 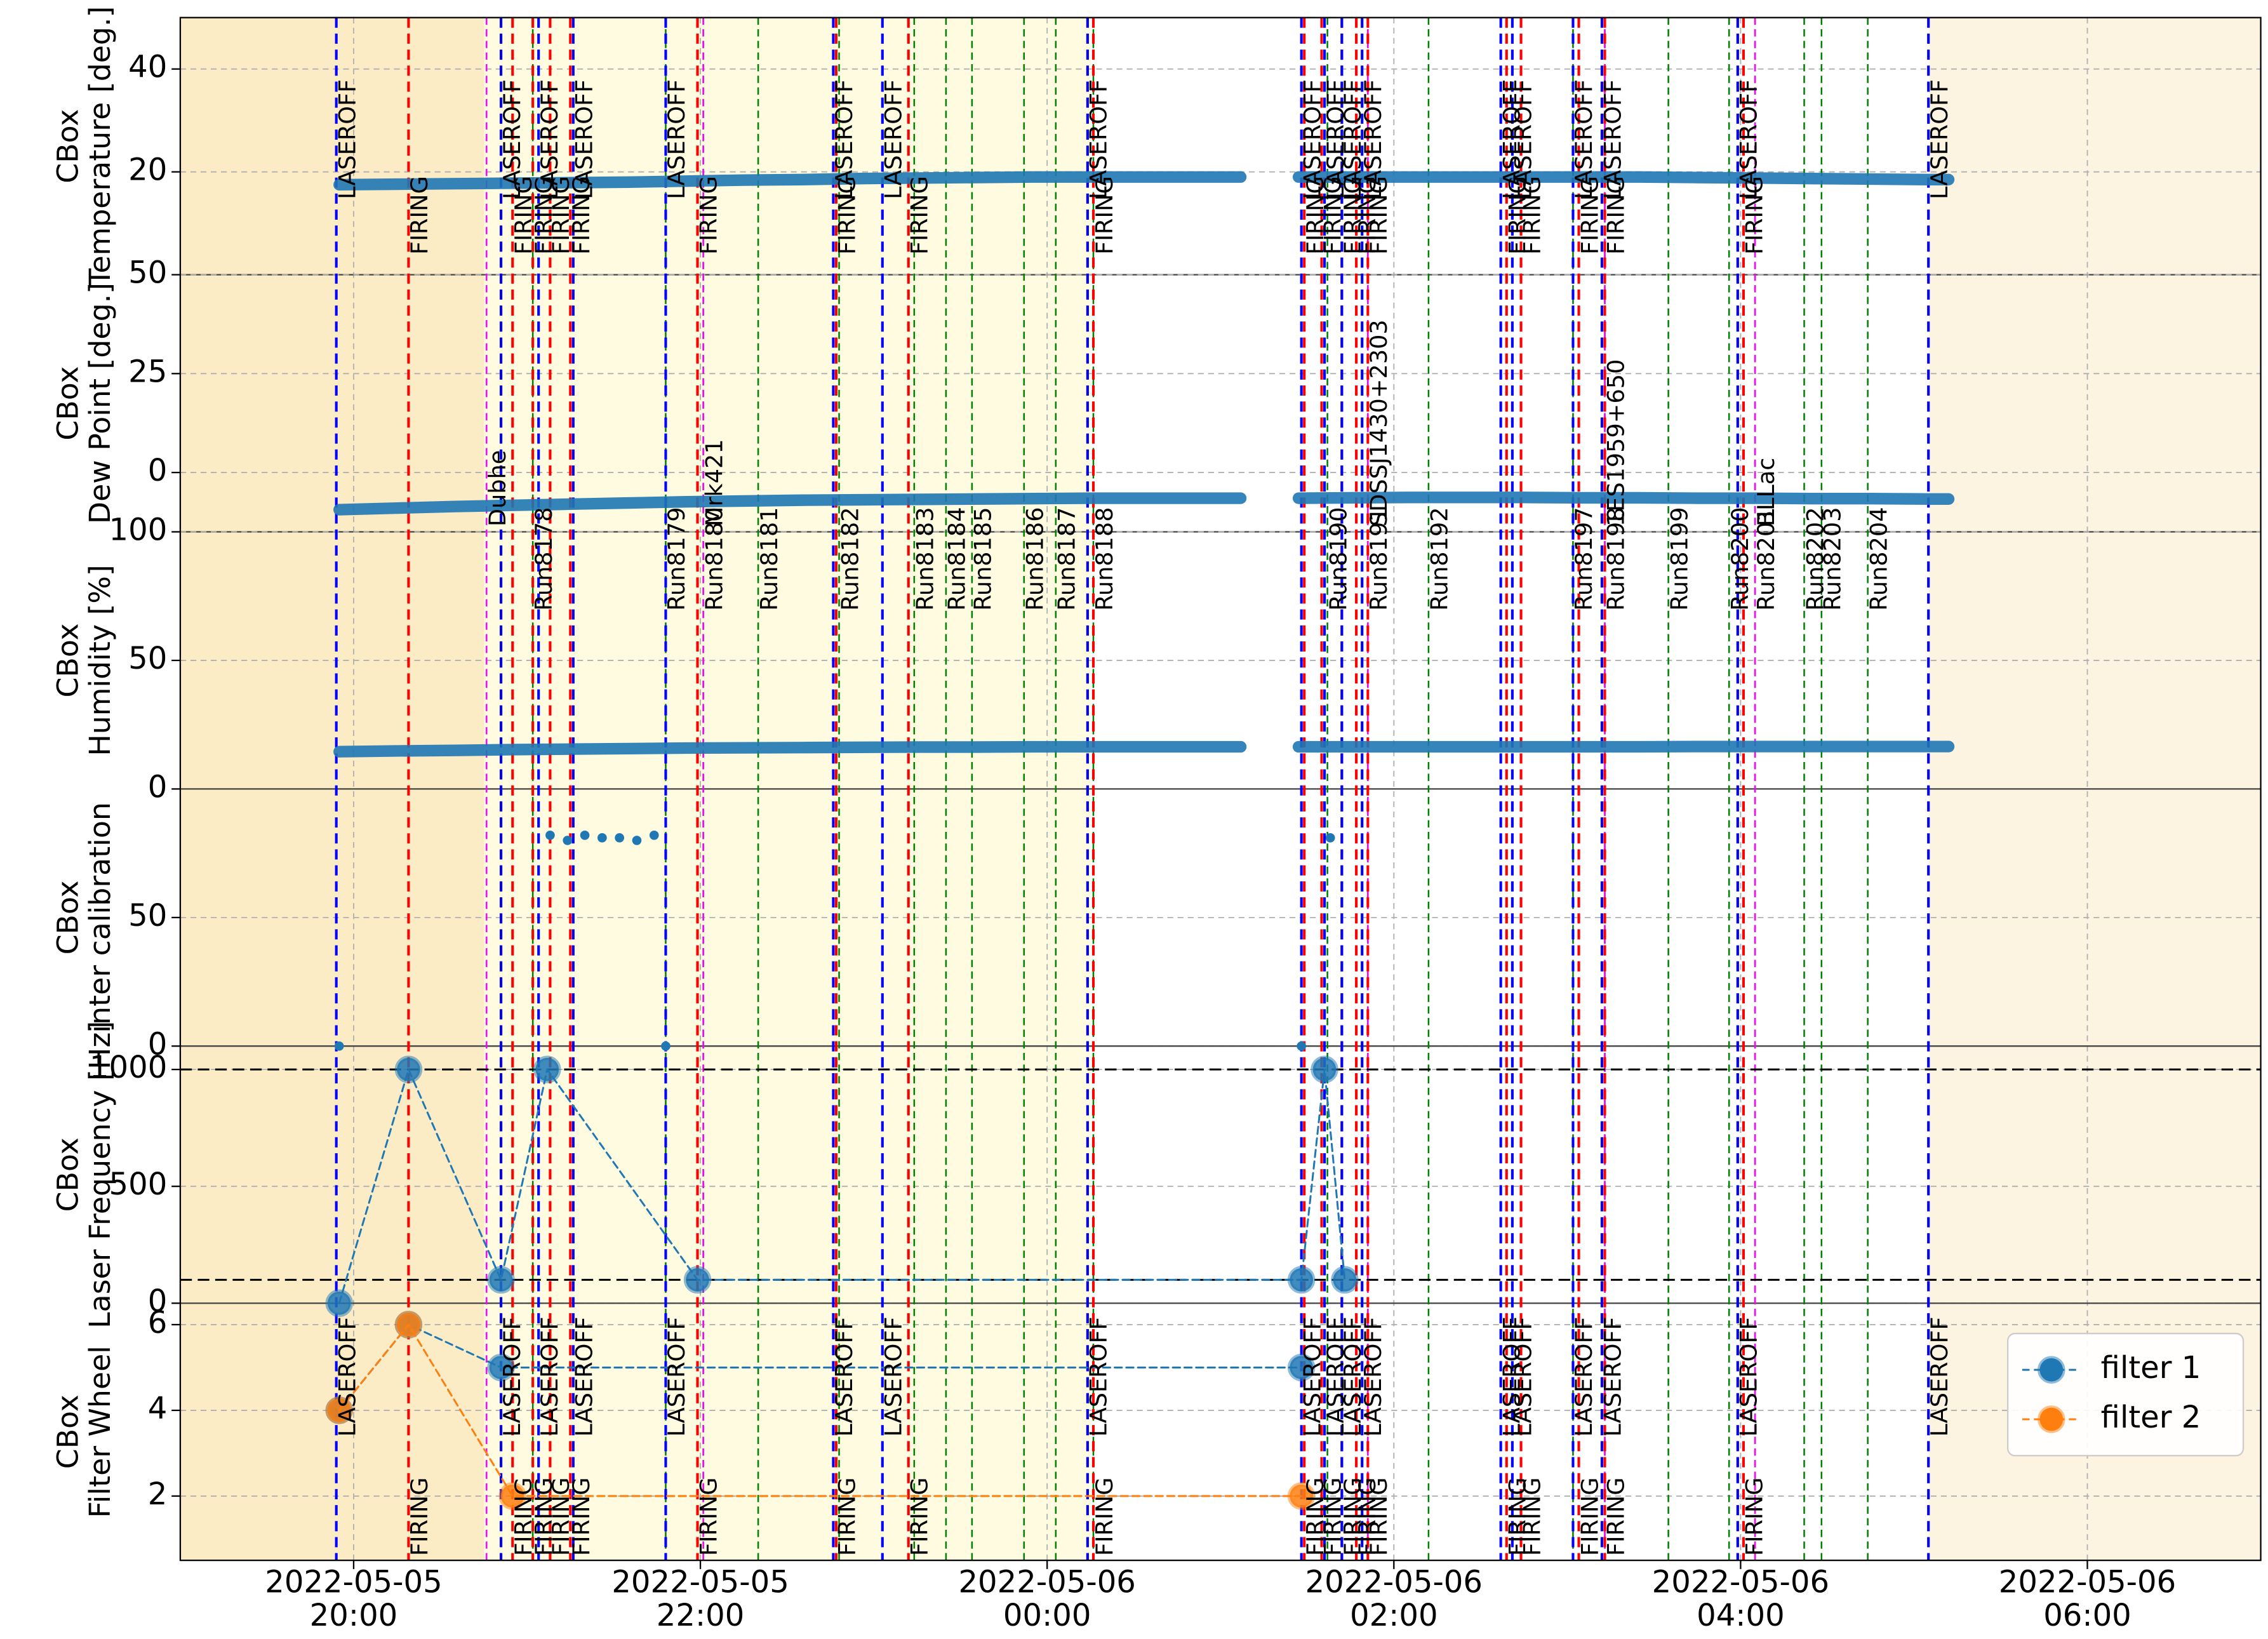 What do you see at coordinates (100, 403) in the screenshot?
I see `y-axis-label: Dew Point [deg.]` at bounding box center [100, 403].